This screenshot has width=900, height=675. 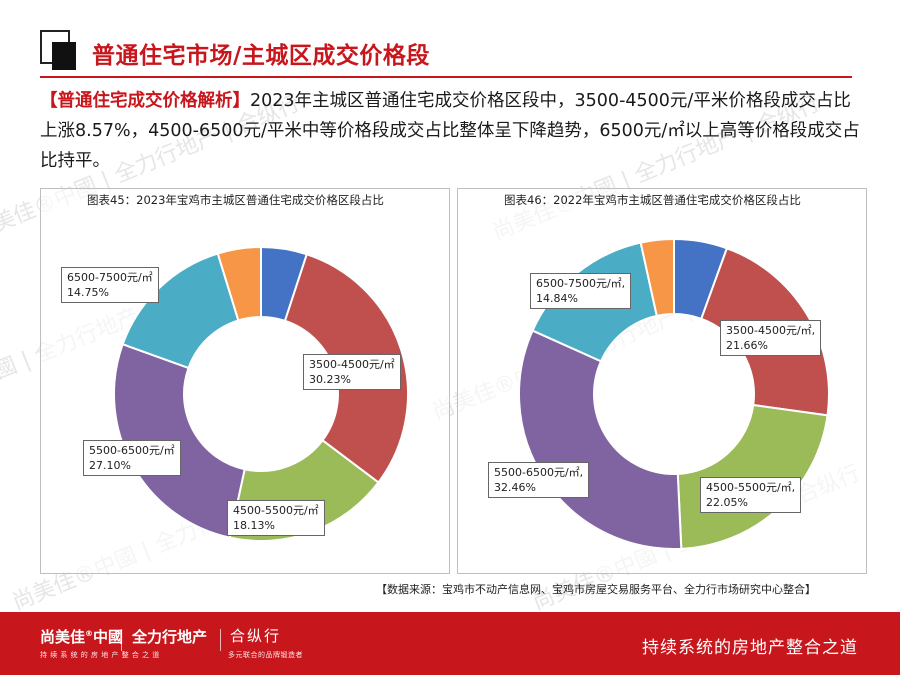 What do you see at coordinates (101, 655) in the screenshot?
I see `brand-tagline: 持续系统的房地产整合之道` at bounding box center [101, 655].